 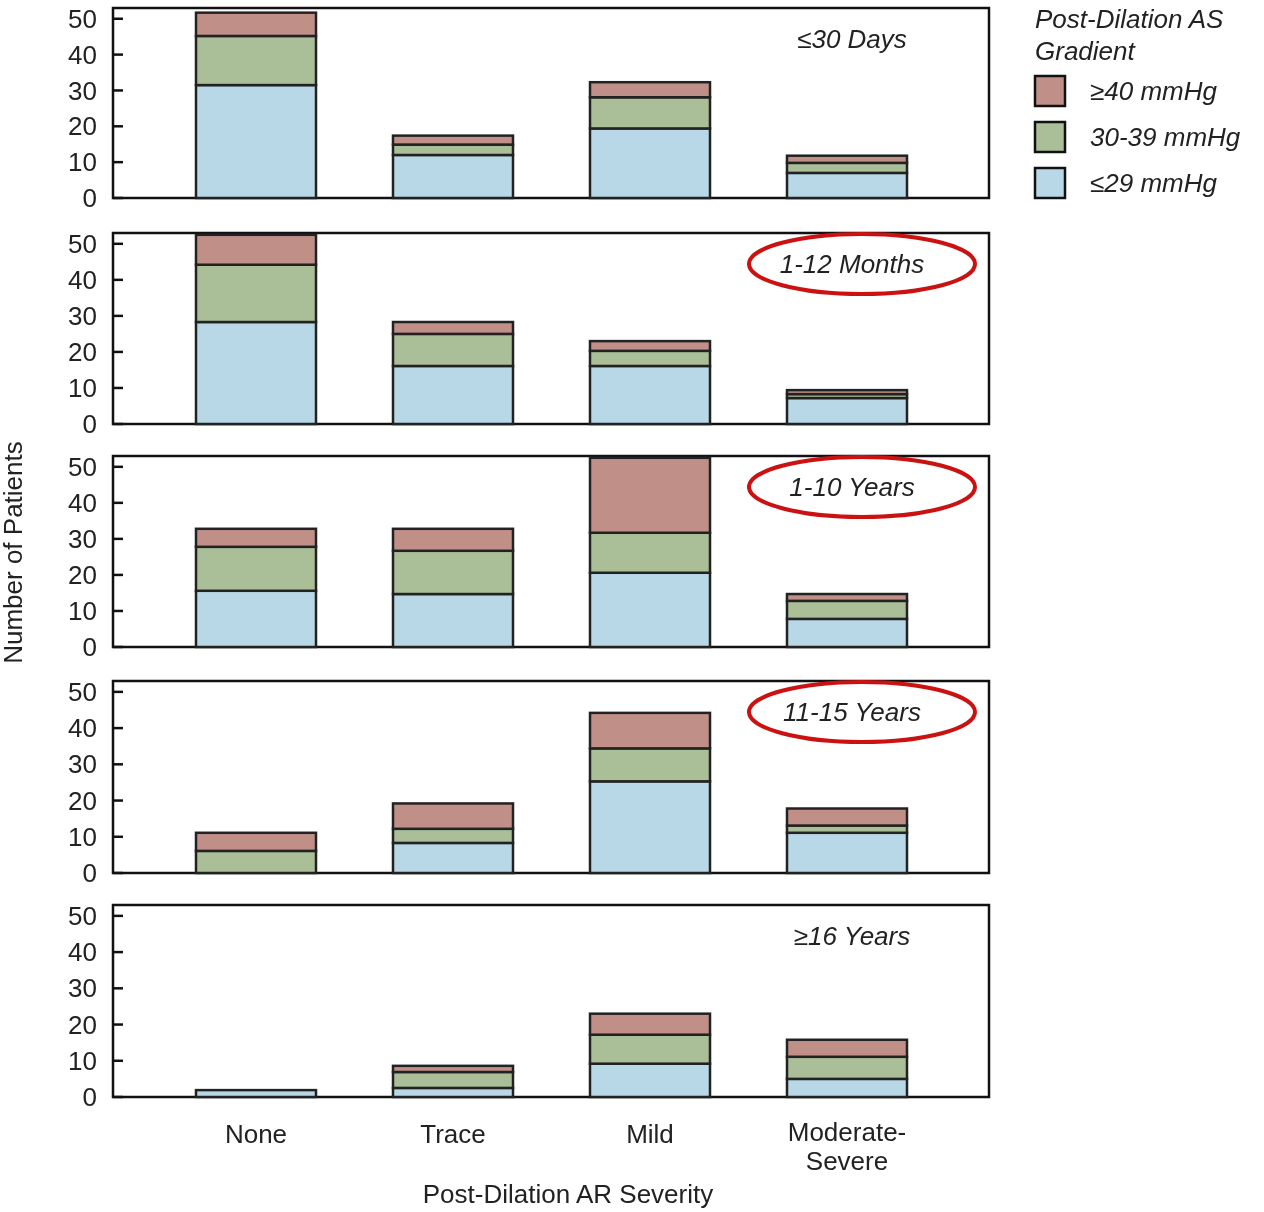 I want to click on text: ≥16 Years, so click(x=852, y=936).